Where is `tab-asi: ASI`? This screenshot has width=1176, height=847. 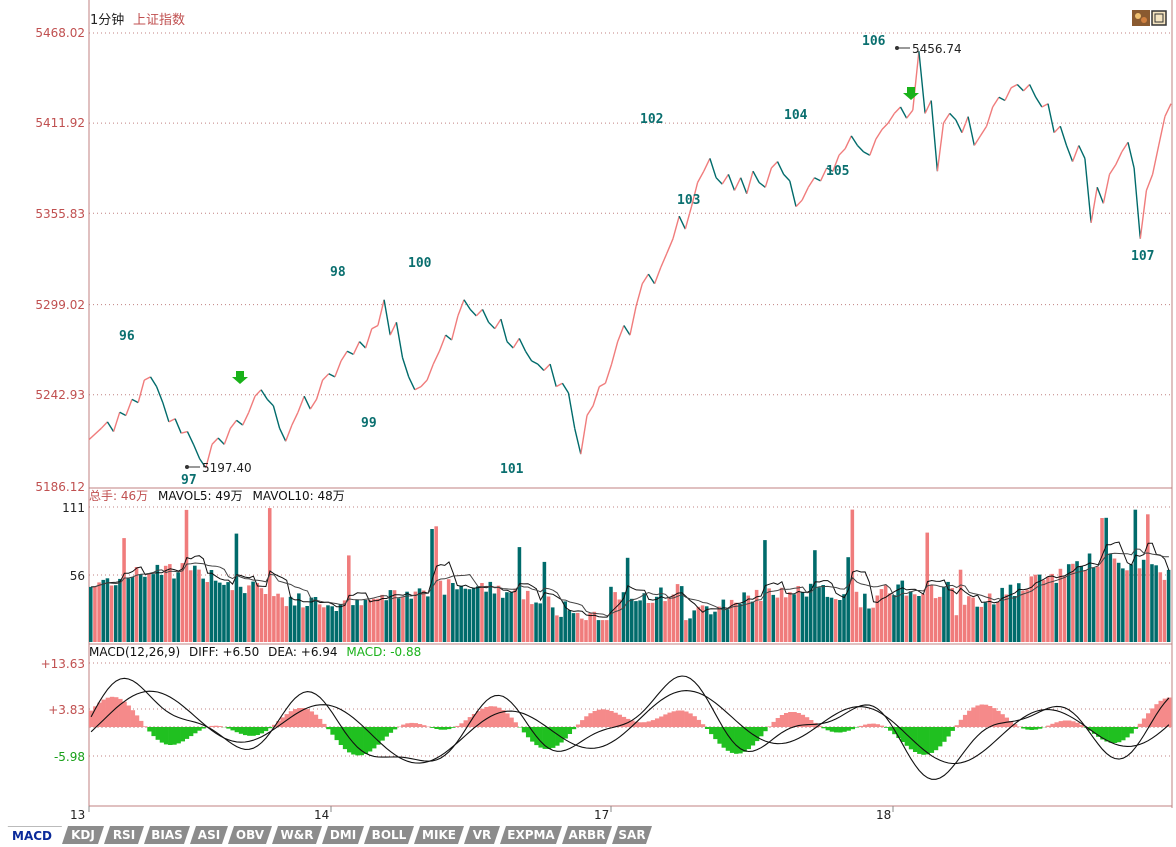
tab-asi: ASI is located at coordinates (209, 835).